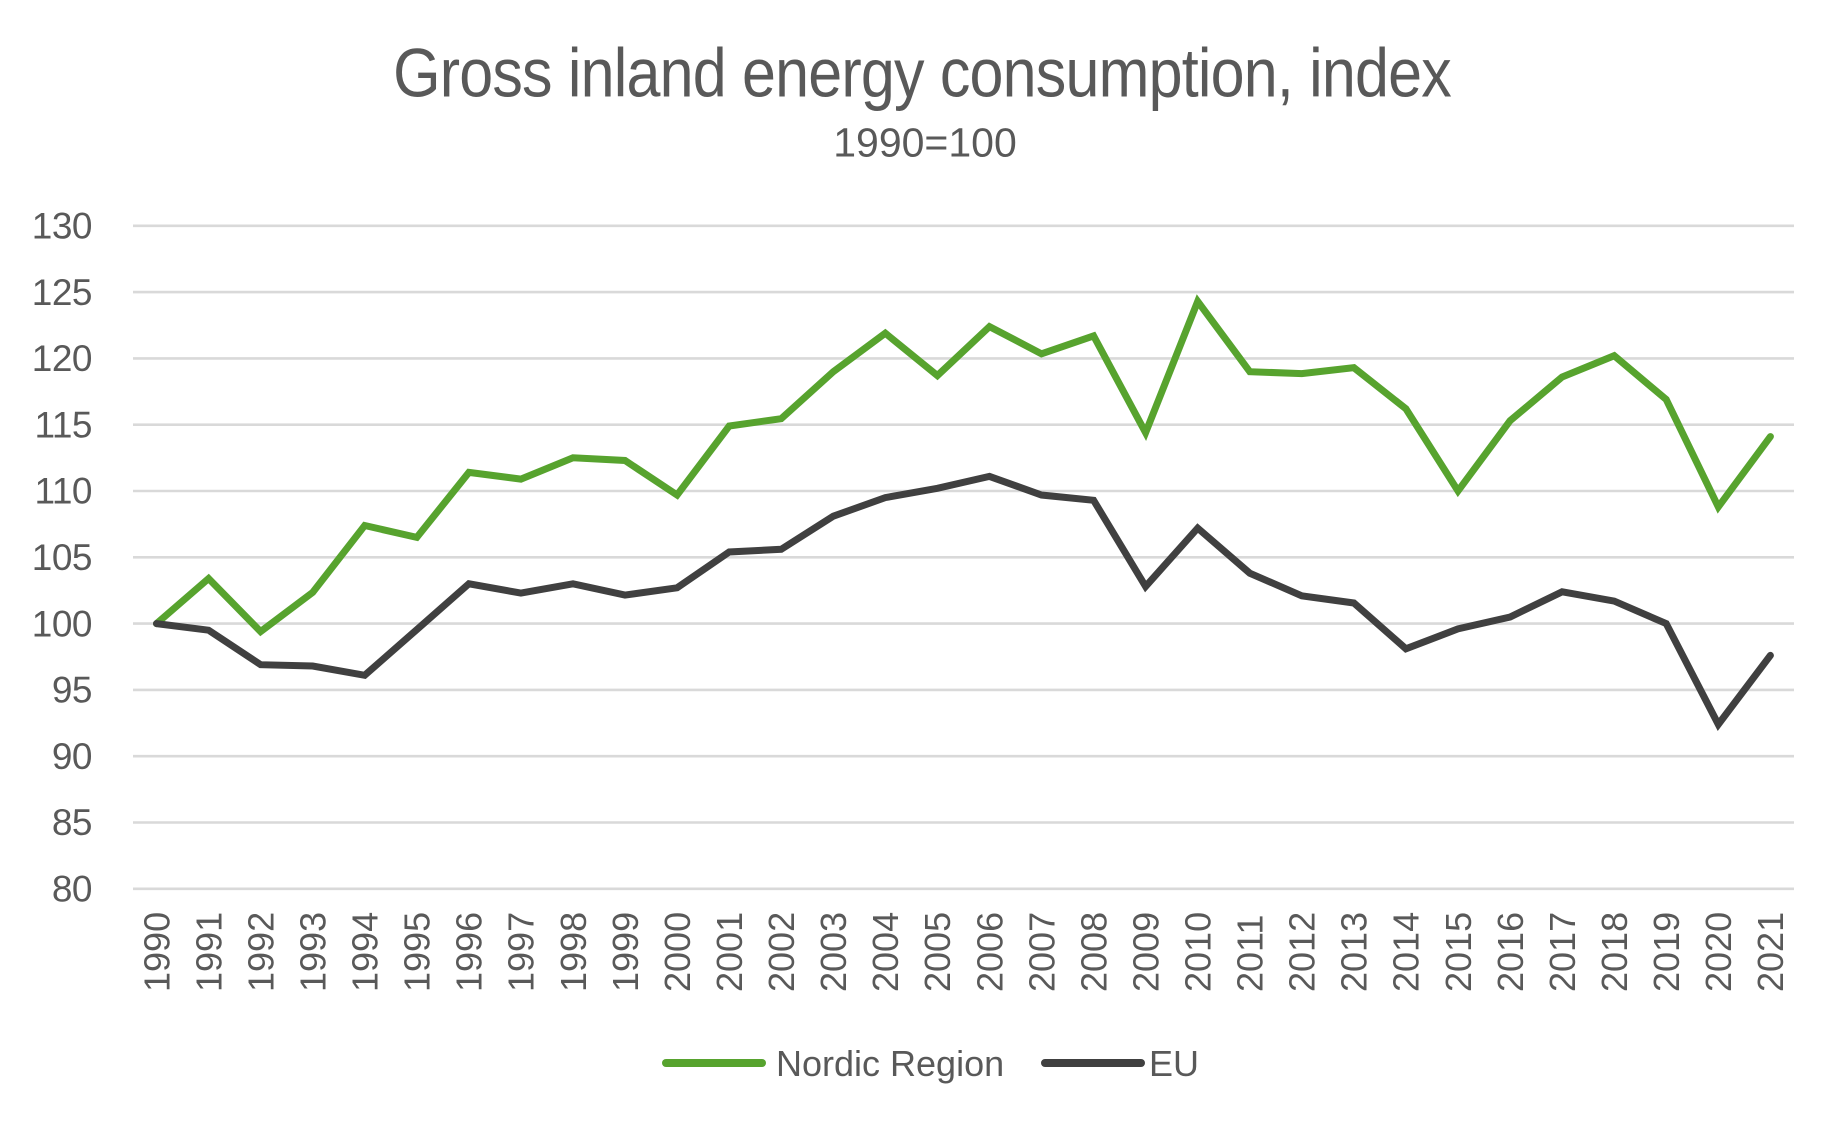  What do you see at coordinates (729, 952) in the screenshot?
I see `svg-text: 2001` at bounding box center [729, 952].